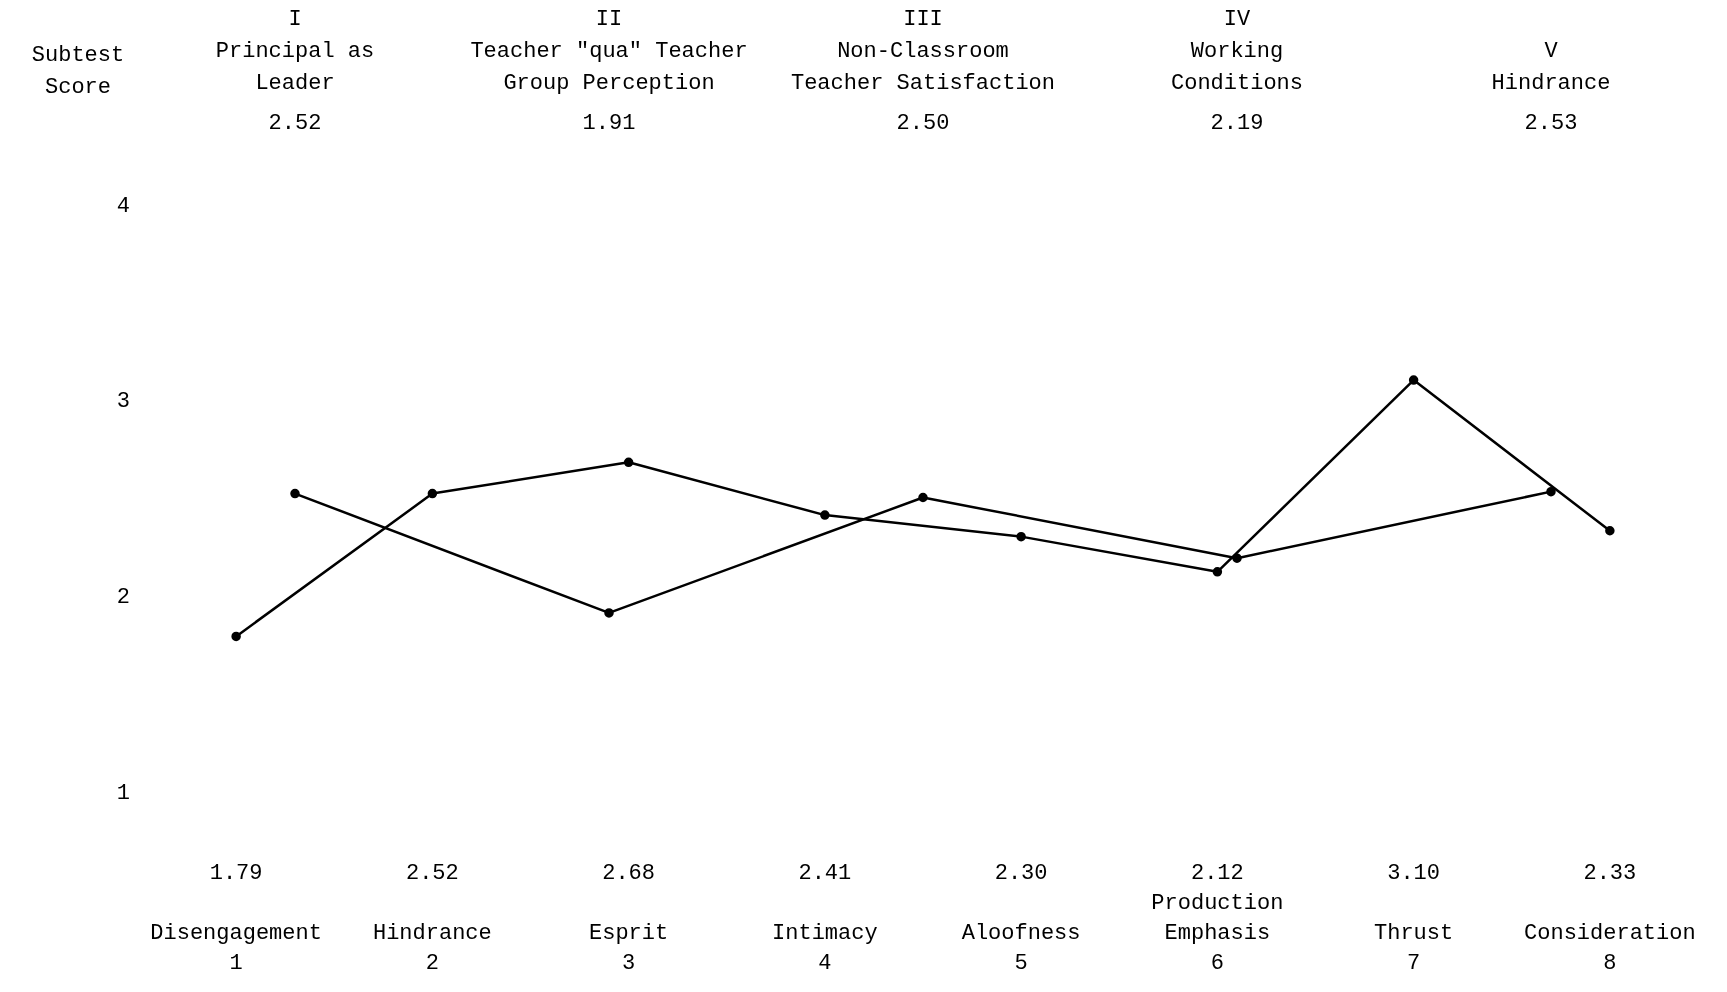 This screenshot has width=1727, height=992. Describe the element at coordinates (1021, 948) in the screenshot. I see `x-tick-label: Aloofness 5` at that location.